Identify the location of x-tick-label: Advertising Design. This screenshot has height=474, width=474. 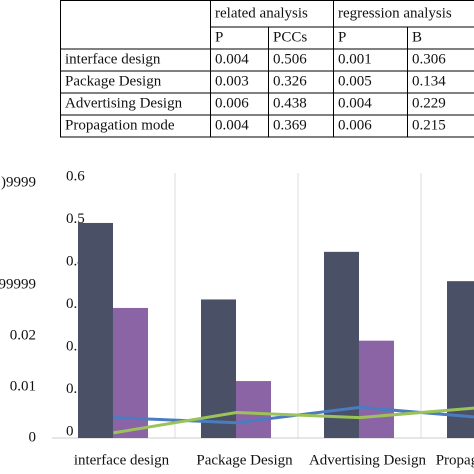
(368, 460).